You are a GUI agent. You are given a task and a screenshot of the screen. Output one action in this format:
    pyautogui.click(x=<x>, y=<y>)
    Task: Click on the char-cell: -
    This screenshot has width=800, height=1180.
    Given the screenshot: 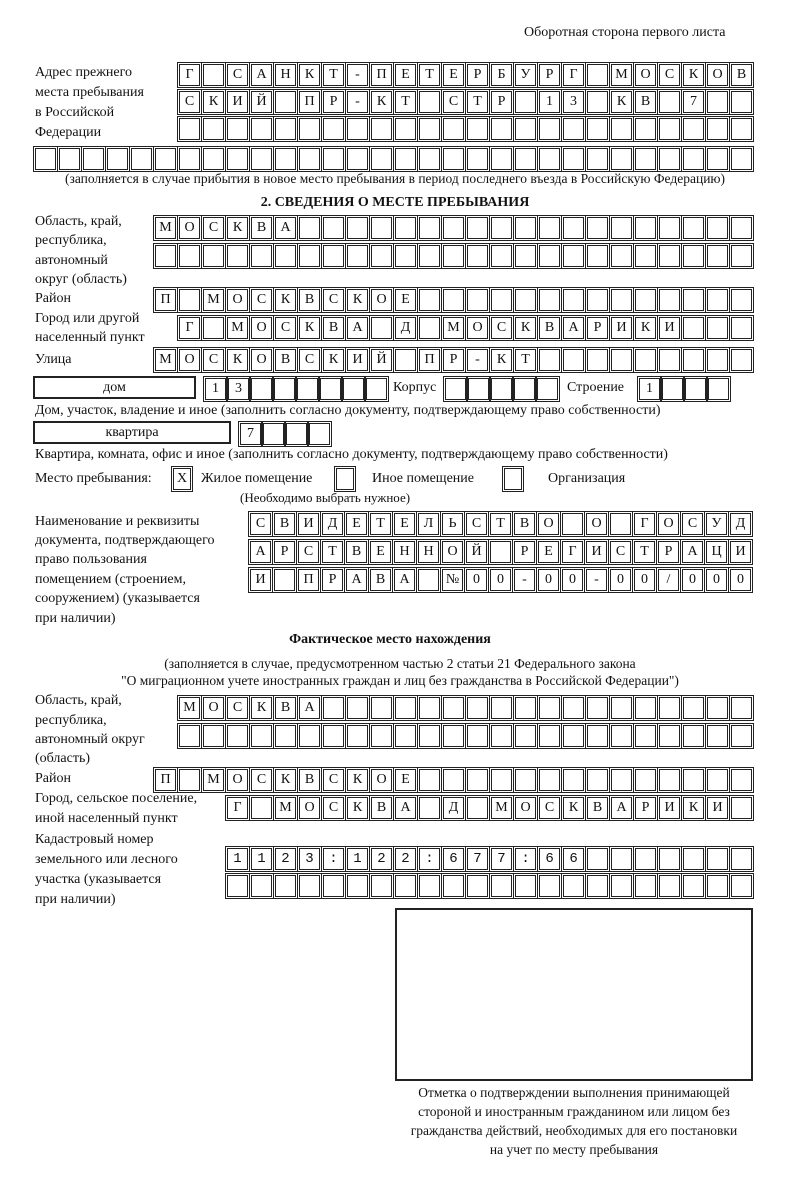 What is the action you would take?
    pyautogui.click(x=357, y=102)
    